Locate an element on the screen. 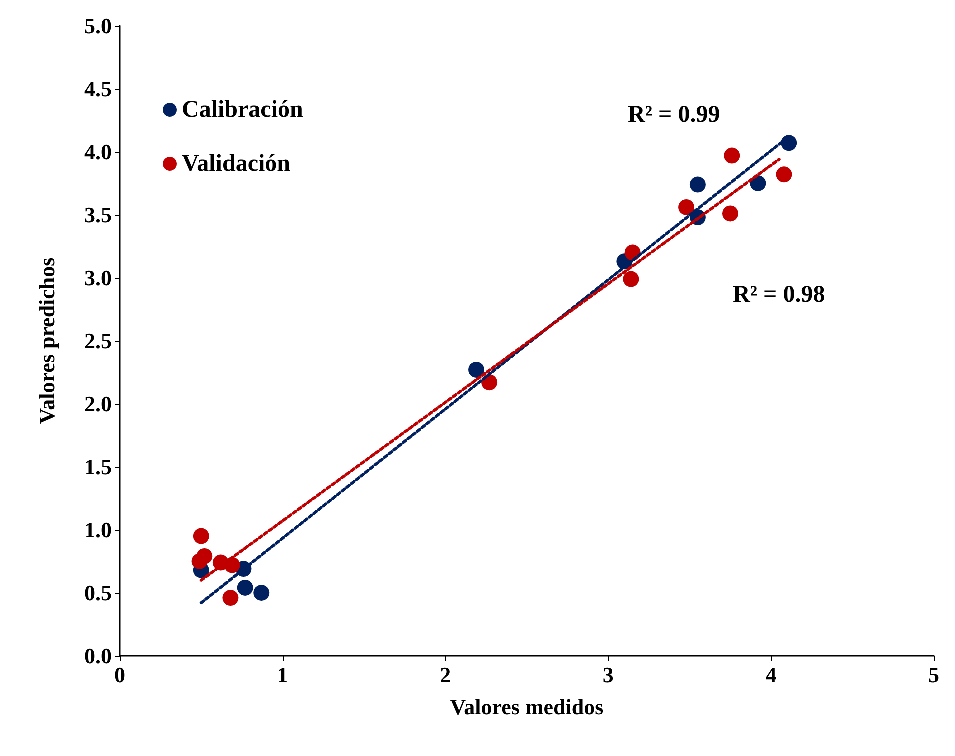 This screenshot has height=756, width=955. y-axis-title: Valores predichos is located at coordinates (47, 340).